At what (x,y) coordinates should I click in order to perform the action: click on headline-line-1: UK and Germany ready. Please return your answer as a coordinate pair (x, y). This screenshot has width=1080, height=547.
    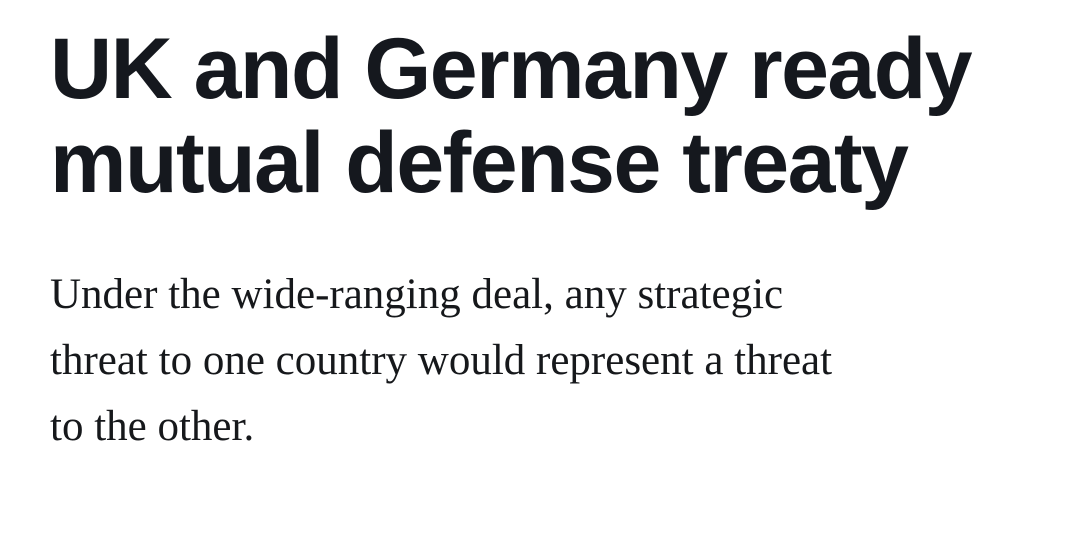
    Looking at the image, I should click on (511, 69).